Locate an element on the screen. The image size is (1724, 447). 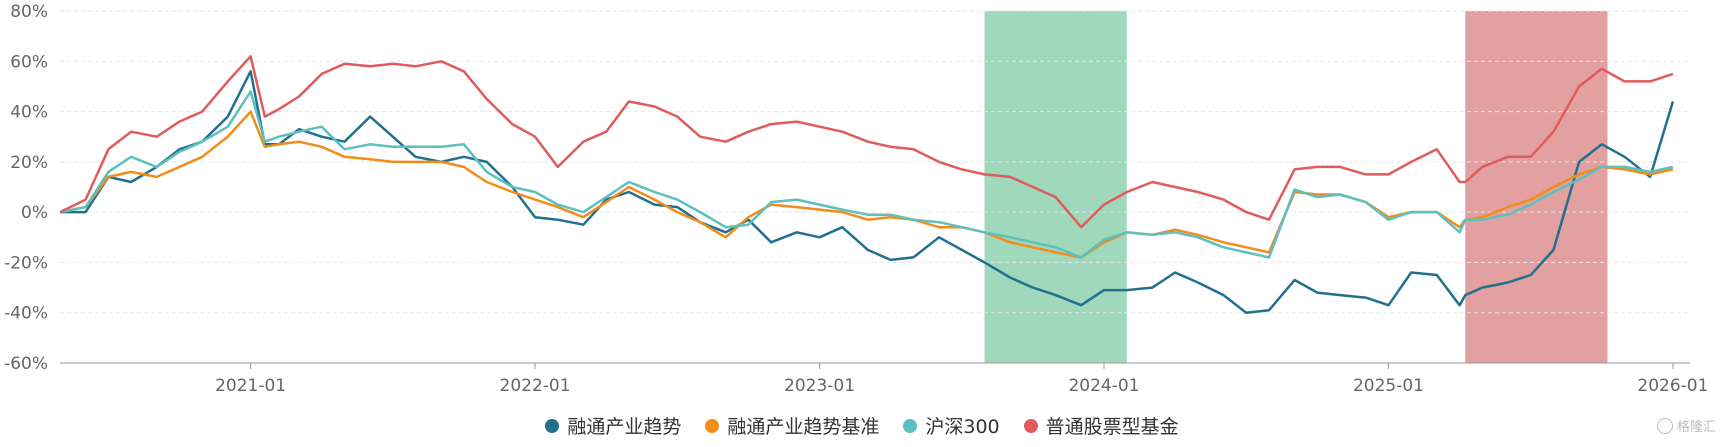
watermark-logo-icon is located at coordinates (1664, 425).